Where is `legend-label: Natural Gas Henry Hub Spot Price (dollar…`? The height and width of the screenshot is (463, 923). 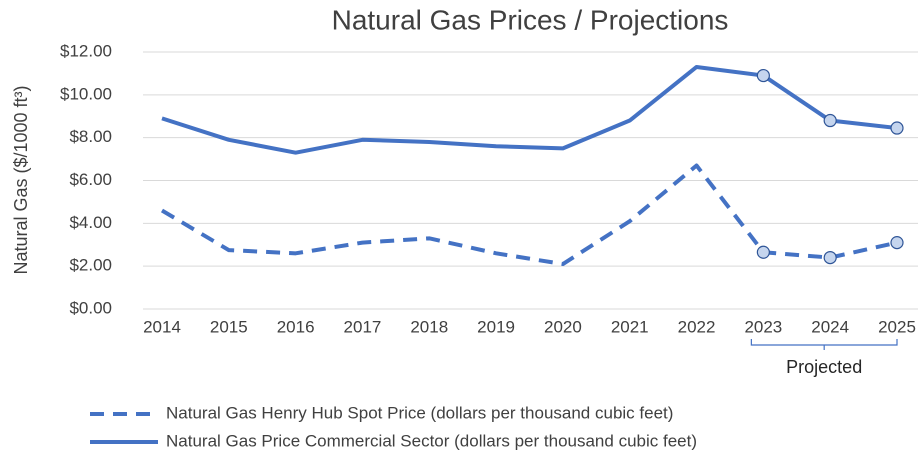
legend-label: Natural Gas Henry Hub Spot Price (dollar… is located at coordinates (419, 412).